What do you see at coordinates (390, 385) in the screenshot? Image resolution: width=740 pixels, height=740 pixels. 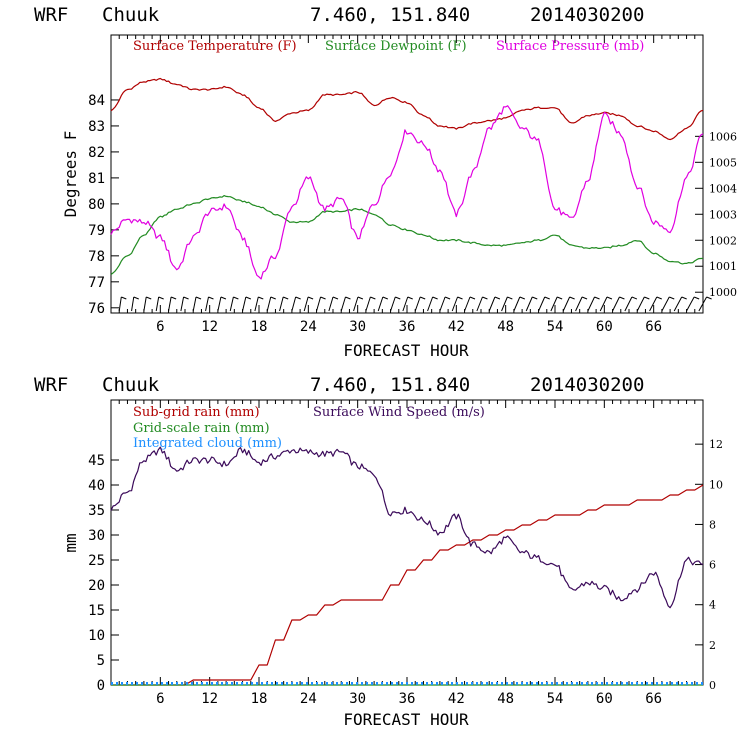 I see `panel2-coords: 7.460, 151.840` at bounding box center [390, 385].